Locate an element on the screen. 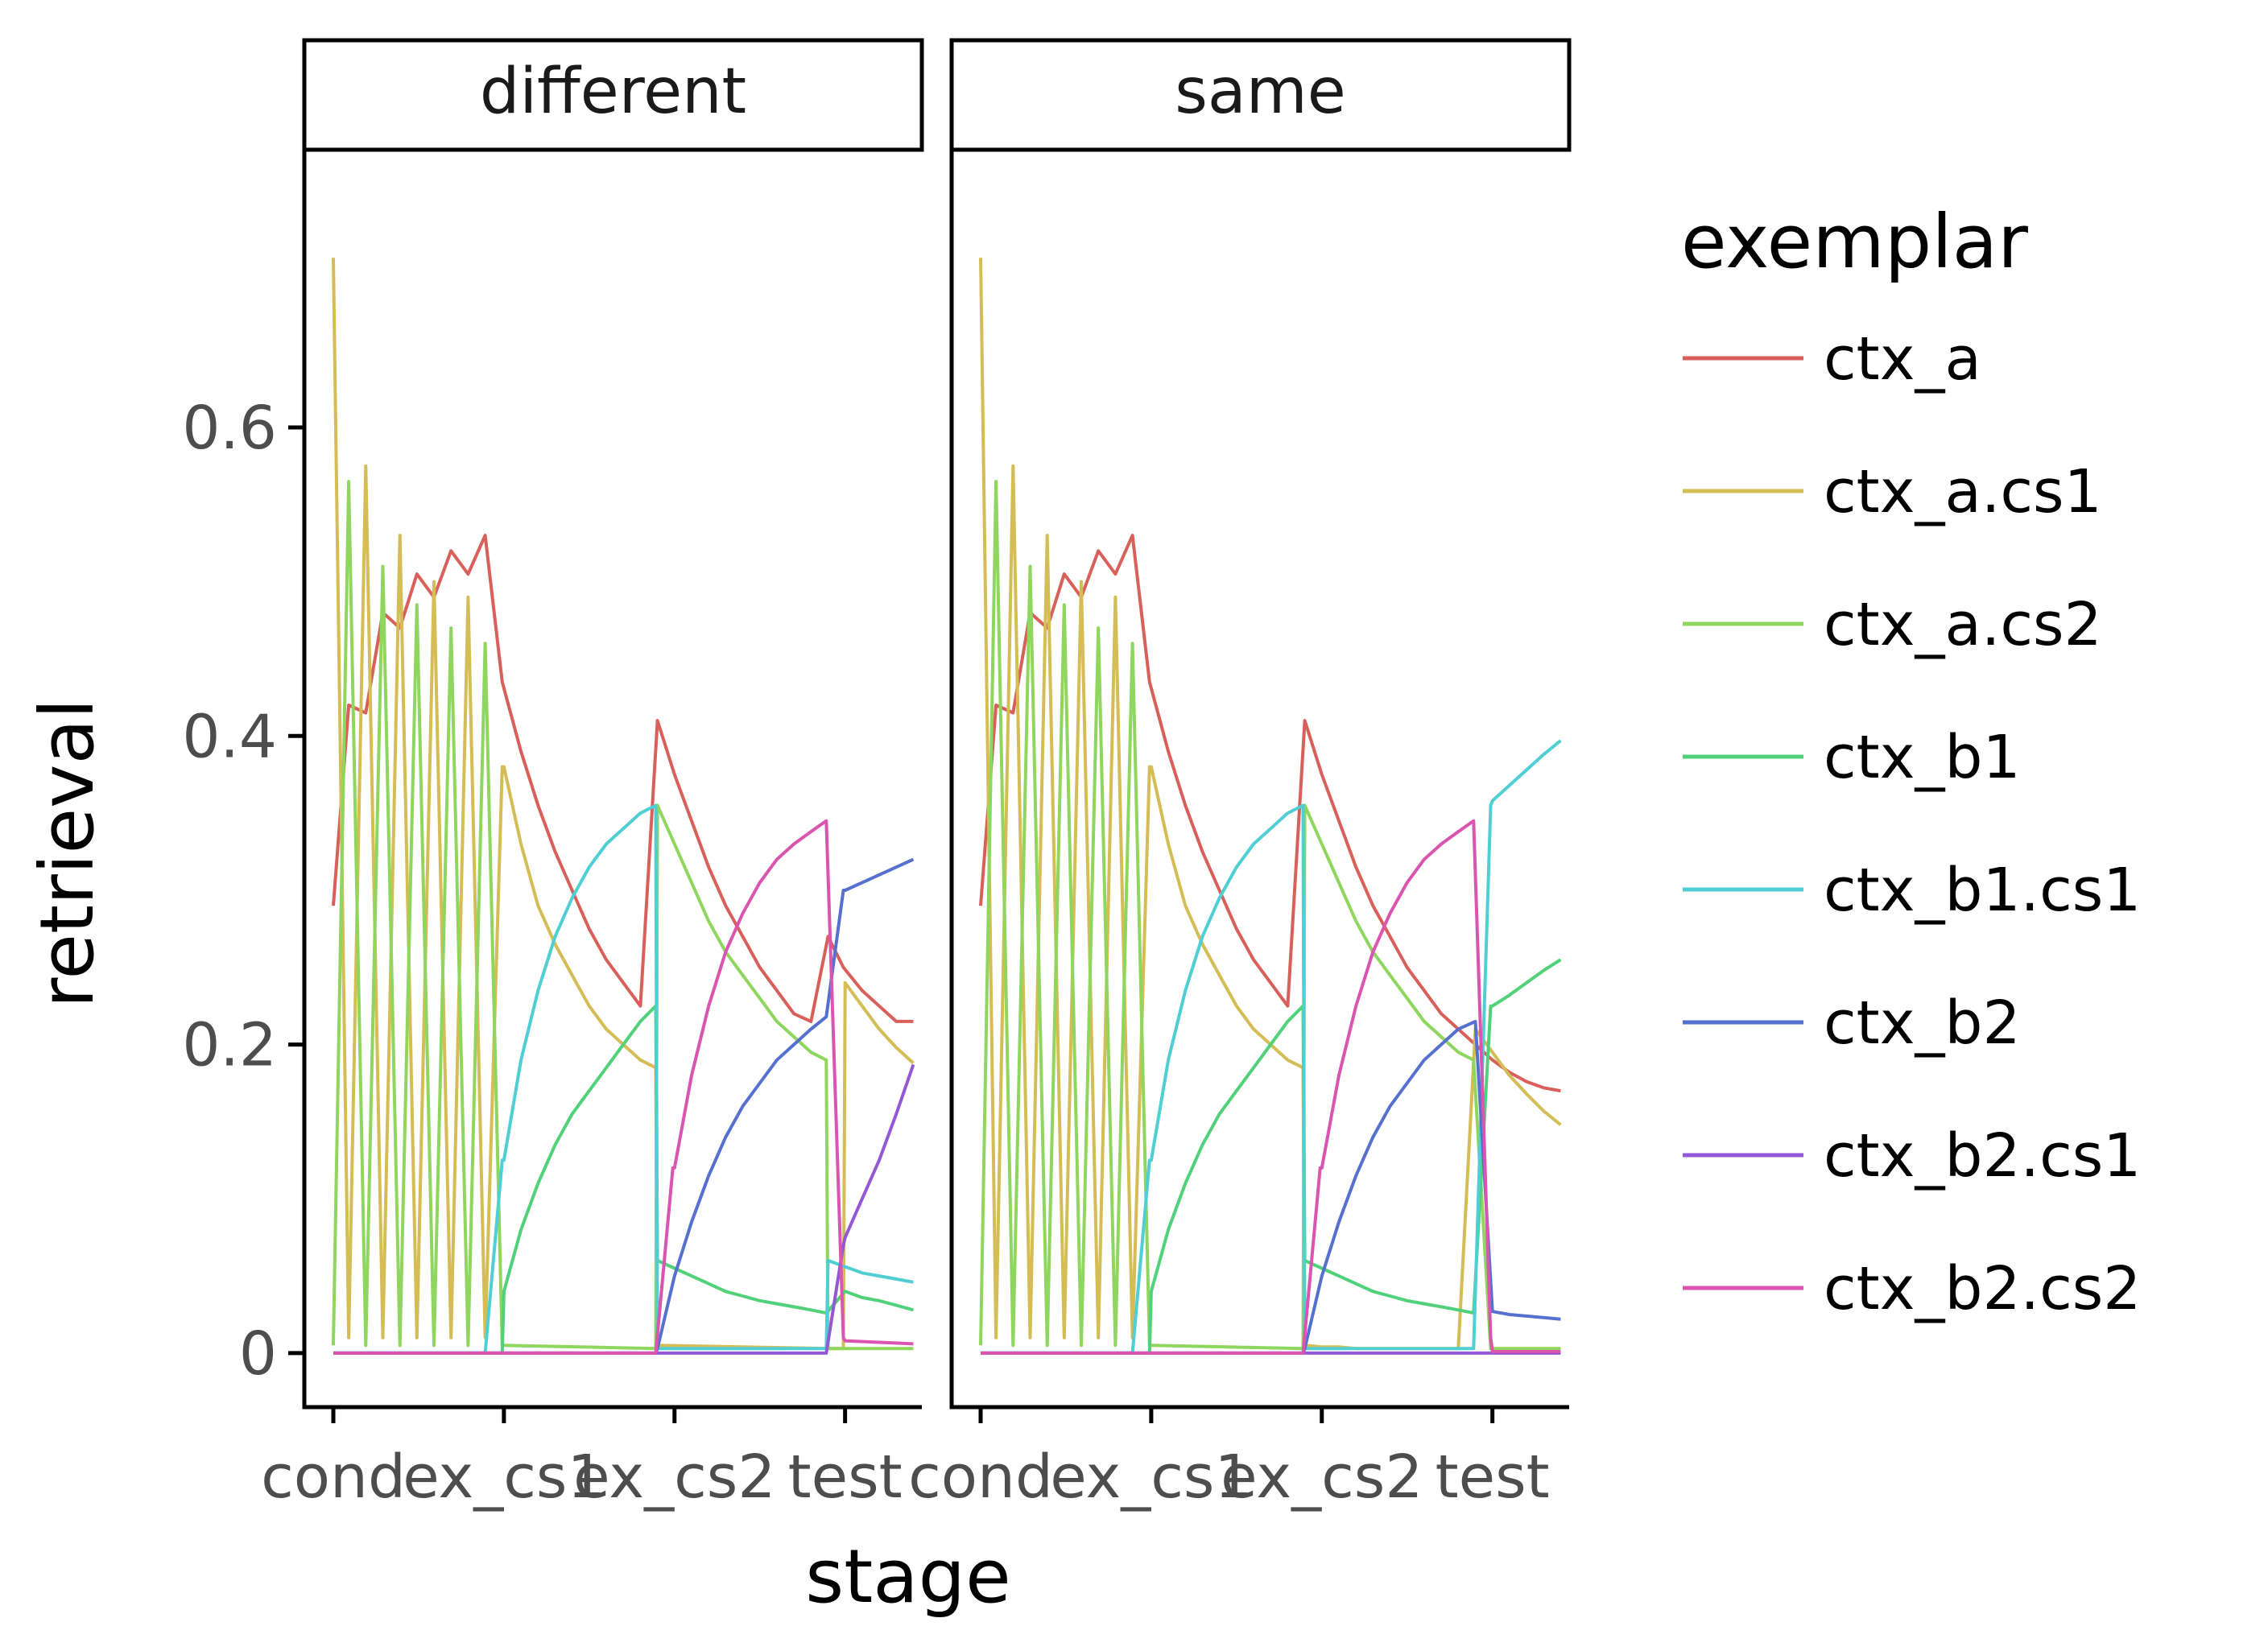  legend-entry: ctx_b2.cs2 is located at coordinates (1912, 1288).